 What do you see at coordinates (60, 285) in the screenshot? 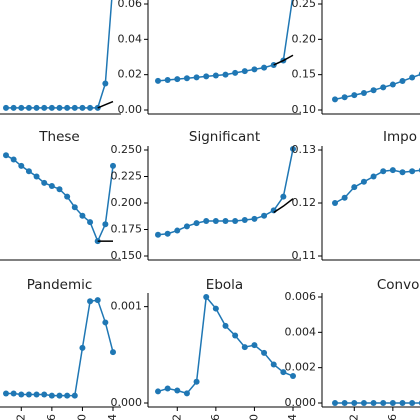
I see `panel-title: Pandemic` at bounding box center [60, 285].